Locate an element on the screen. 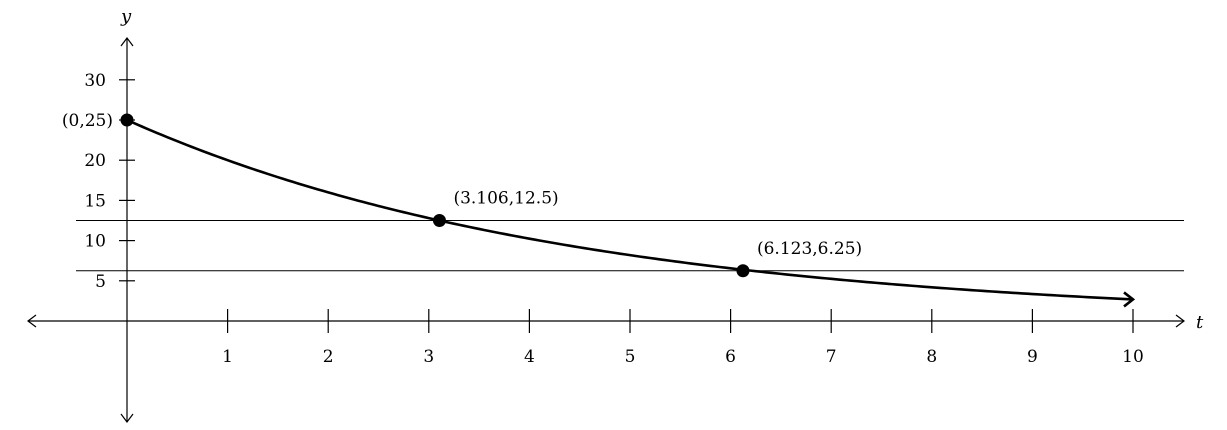  x-ticks: 1 2 3 4 5 6 7 8 9 10 is located at coordinates (683, 338).